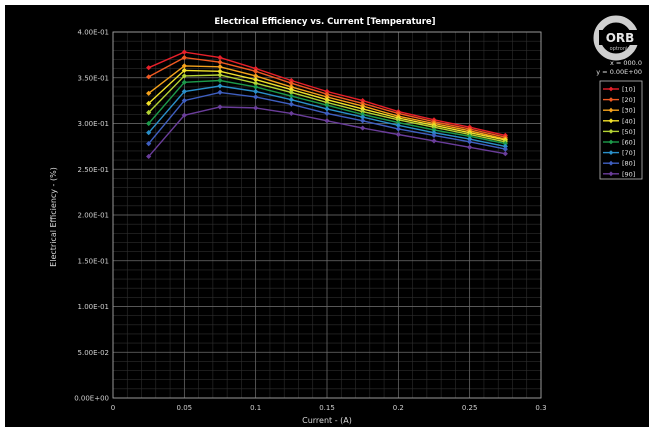 Image resolution: width=653 pixels, height=431 pixels. Describe the element at coordinates (628, 153) in the screenshot. I see `legend-label: [70]` at that location.